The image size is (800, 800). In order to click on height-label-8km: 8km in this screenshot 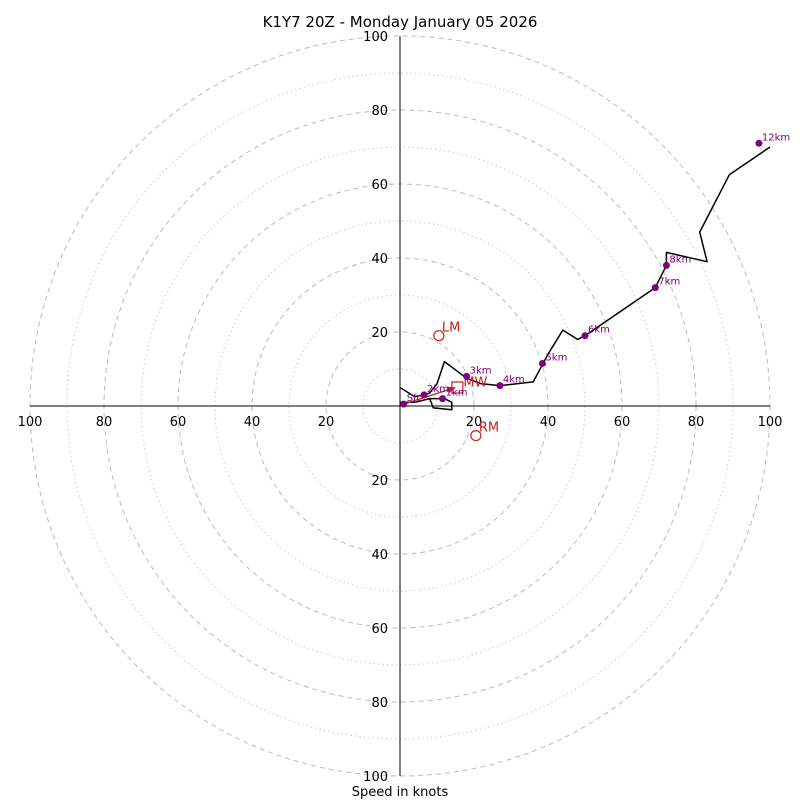, I will do `click(680, 259)`.